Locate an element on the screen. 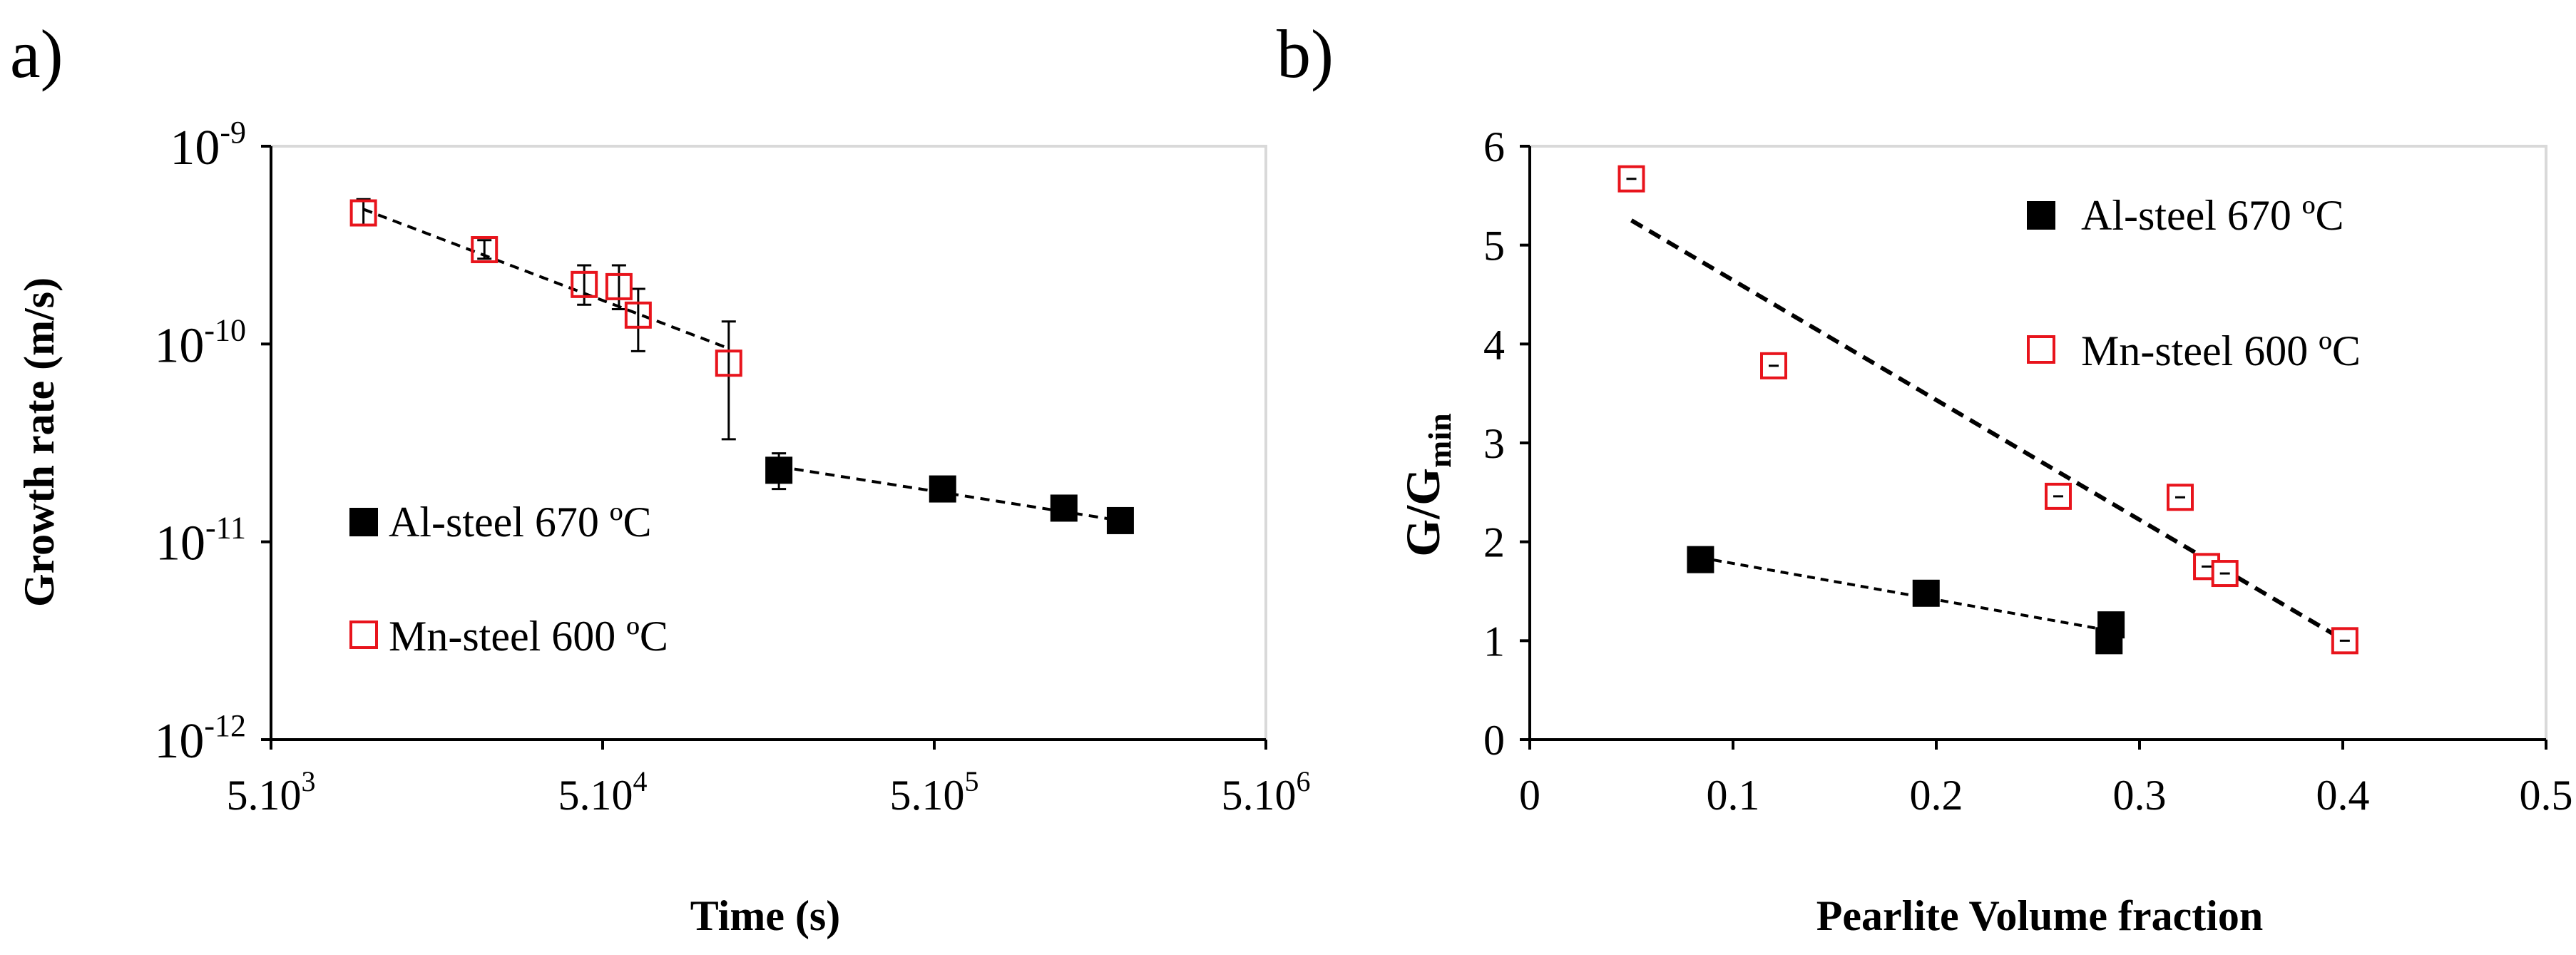 This screenshot has width=2576, height=955. x-tick-label-a-3: 5.106 is located at coordinates (1266, 792).